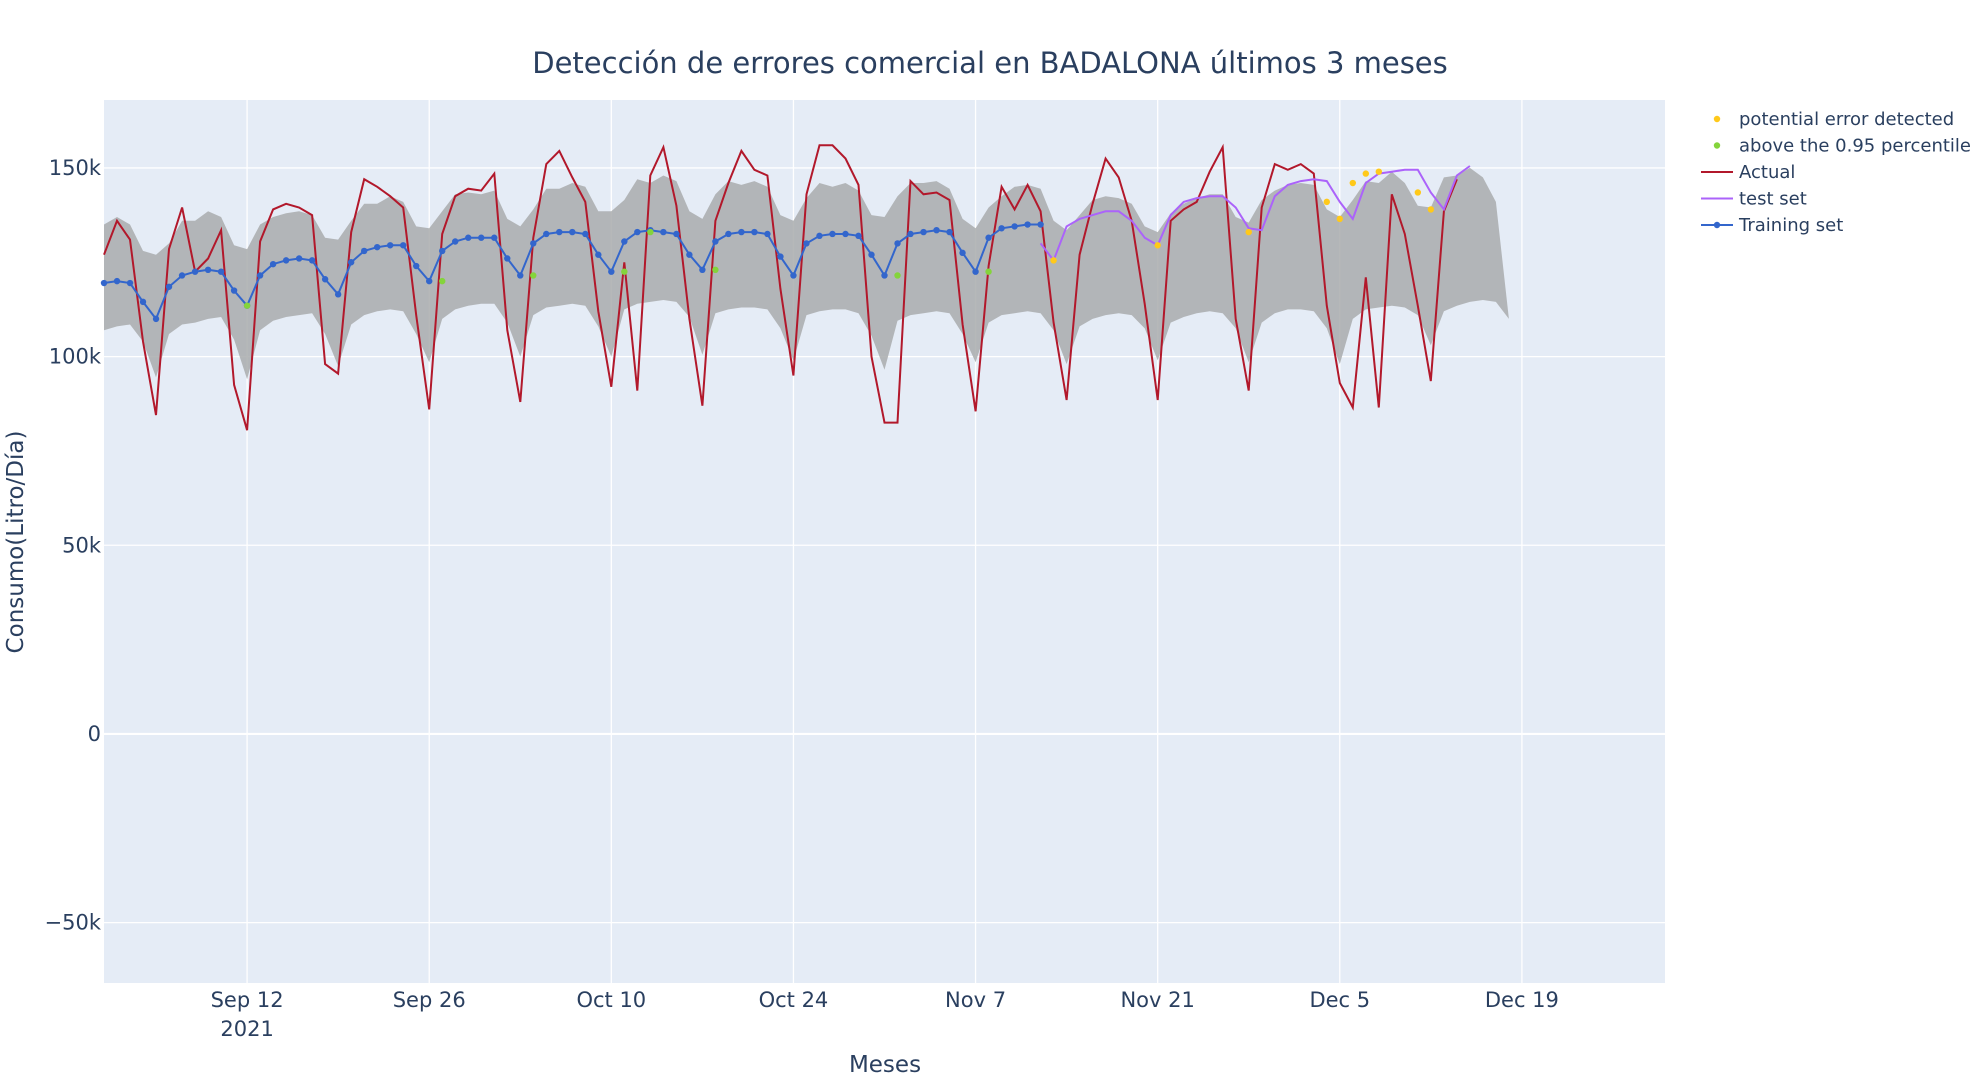  What do you see at coordinates (617, 268) in the screenshot?
I see `above-percentile-markers` at bounding box center [617, 268].